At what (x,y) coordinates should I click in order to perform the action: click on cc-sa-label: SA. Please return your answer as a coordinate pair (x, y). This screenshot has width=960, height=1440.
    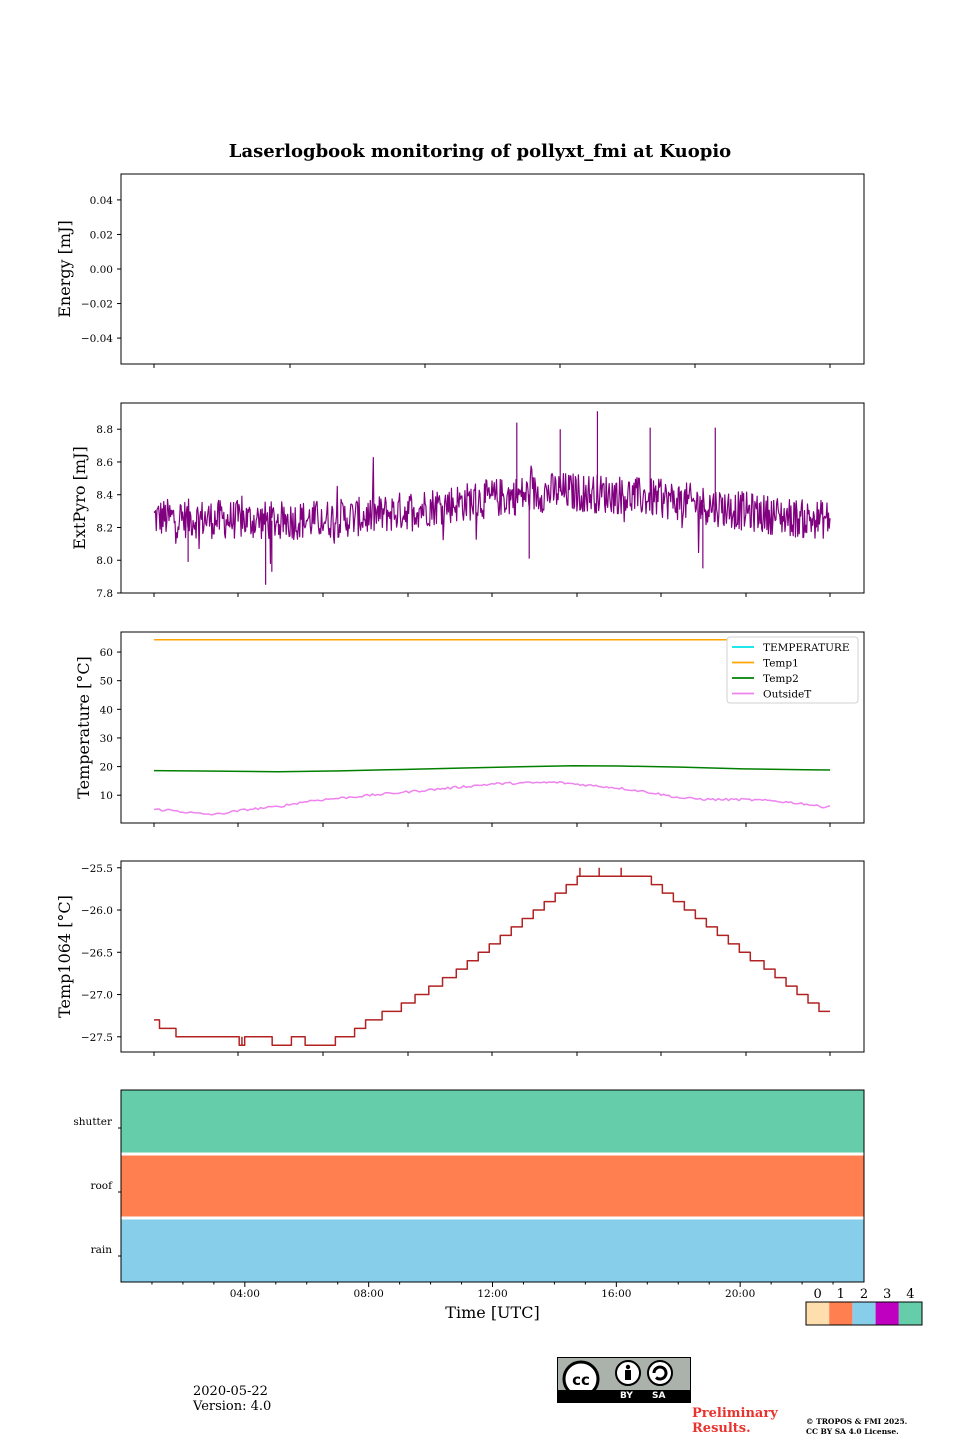
    Looking at the image, I should click on (659, 1396).